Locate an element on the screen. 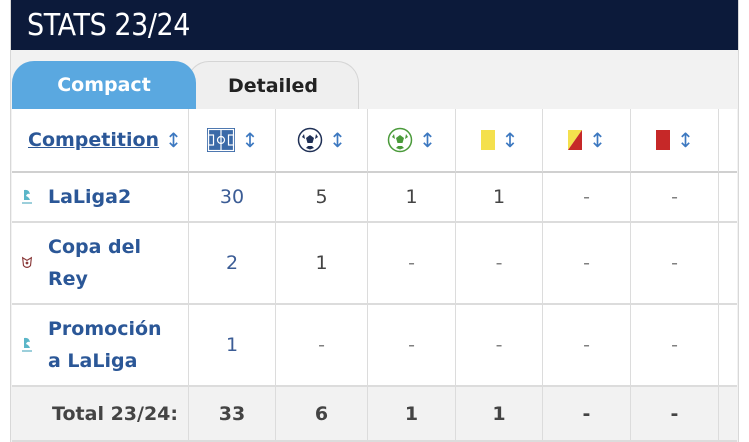 The width and height of the screenshot is (749, 442). assists-column-header: ↕ is located at coordinates (412, 141).